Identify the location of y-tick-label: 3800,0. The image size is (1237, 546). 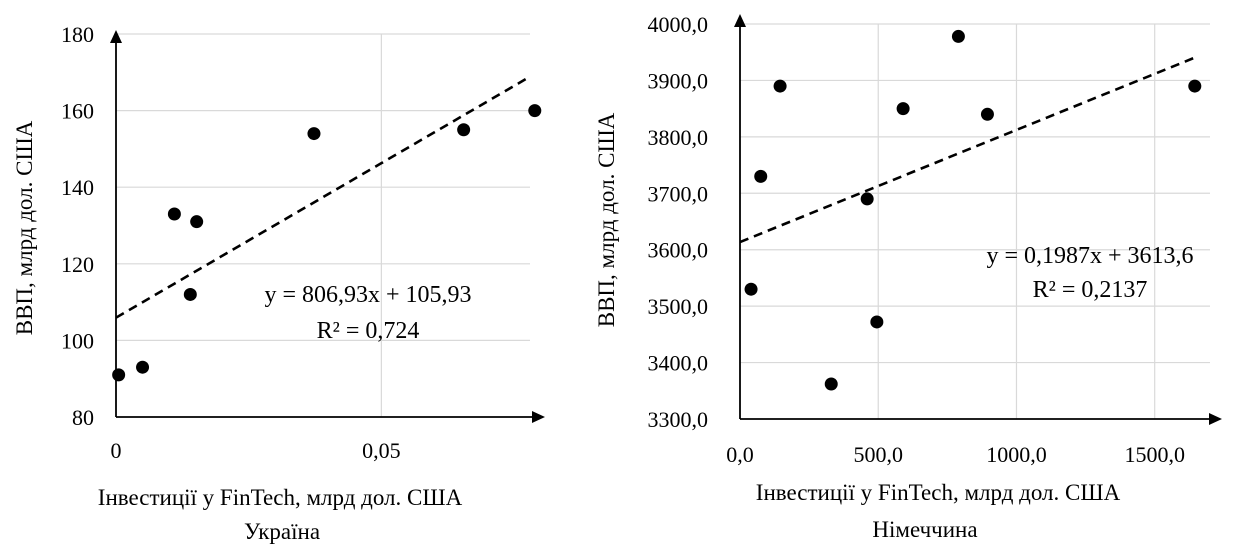
(678, 137).